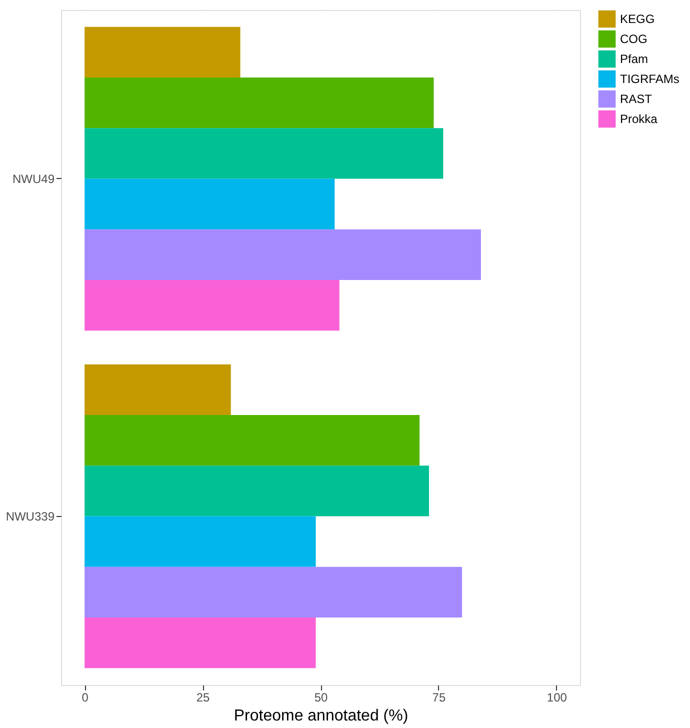  Describe the element at coordinates (636, 99) in the screenshot. I see `legend-label: RAST` at that location.